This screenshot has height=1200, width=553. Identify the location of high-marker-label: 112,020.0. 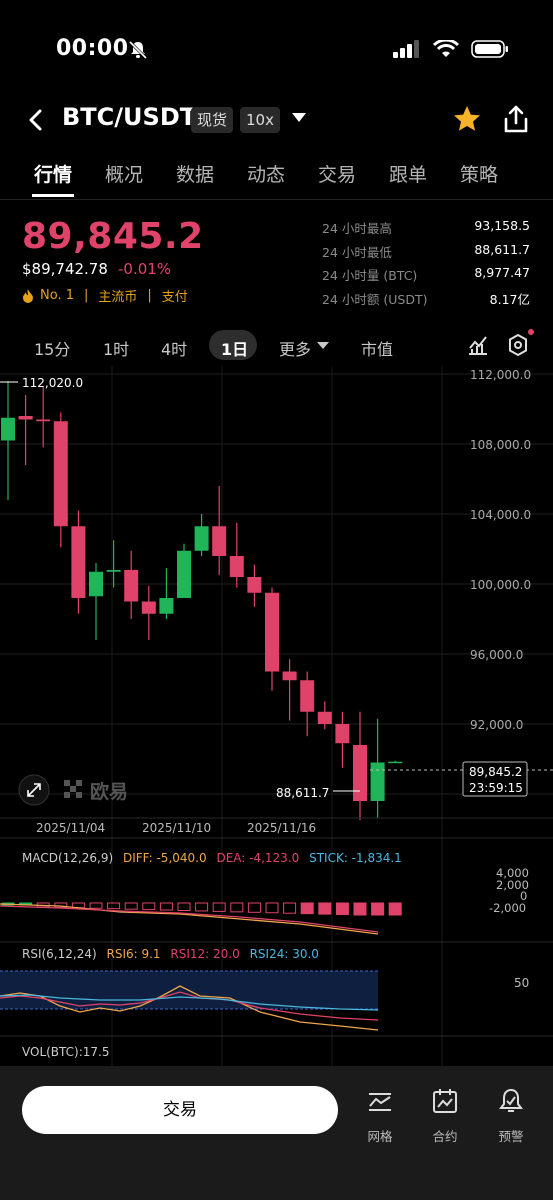
(52, 383).